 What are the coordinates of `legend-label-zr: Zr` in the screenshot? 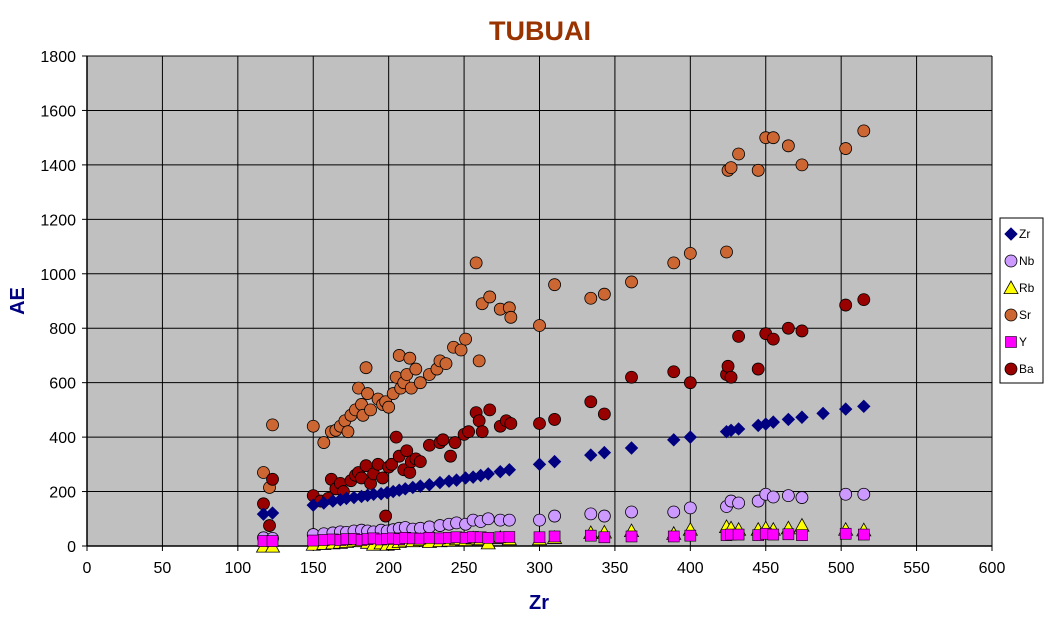 It's located at (1024, 234).